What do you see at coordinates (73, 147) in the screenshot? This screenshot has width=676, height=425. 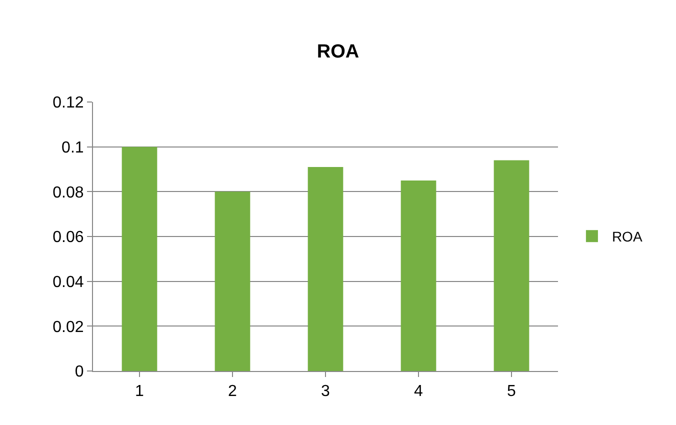 I see `y-tick-label: 0.1` at bounding box center [73, 147].